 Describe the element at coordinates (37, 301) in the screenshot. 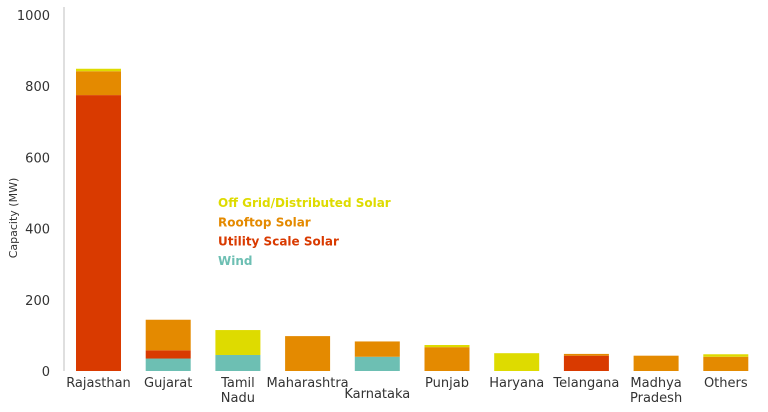

I see `y-tick-label: 200` at that location.